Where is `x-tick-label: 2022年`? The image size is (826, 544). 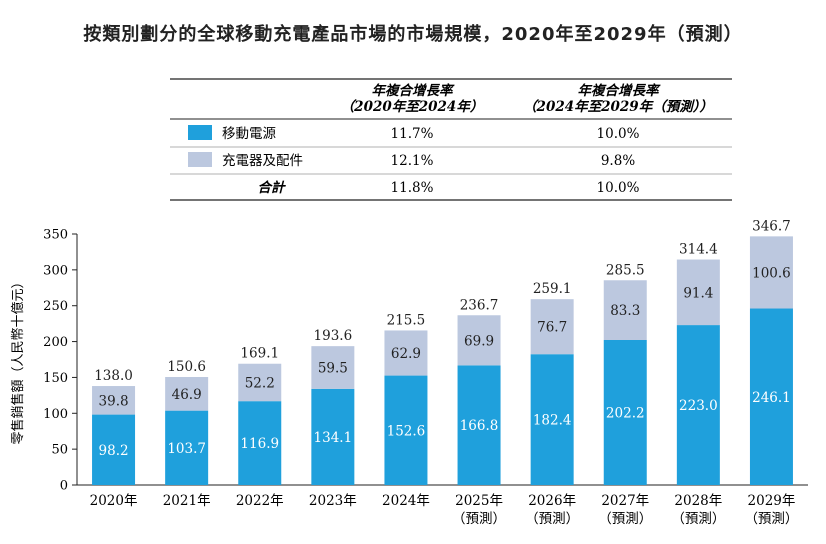
x-tick-label: 2022年 is located at coordinates (260, 501).